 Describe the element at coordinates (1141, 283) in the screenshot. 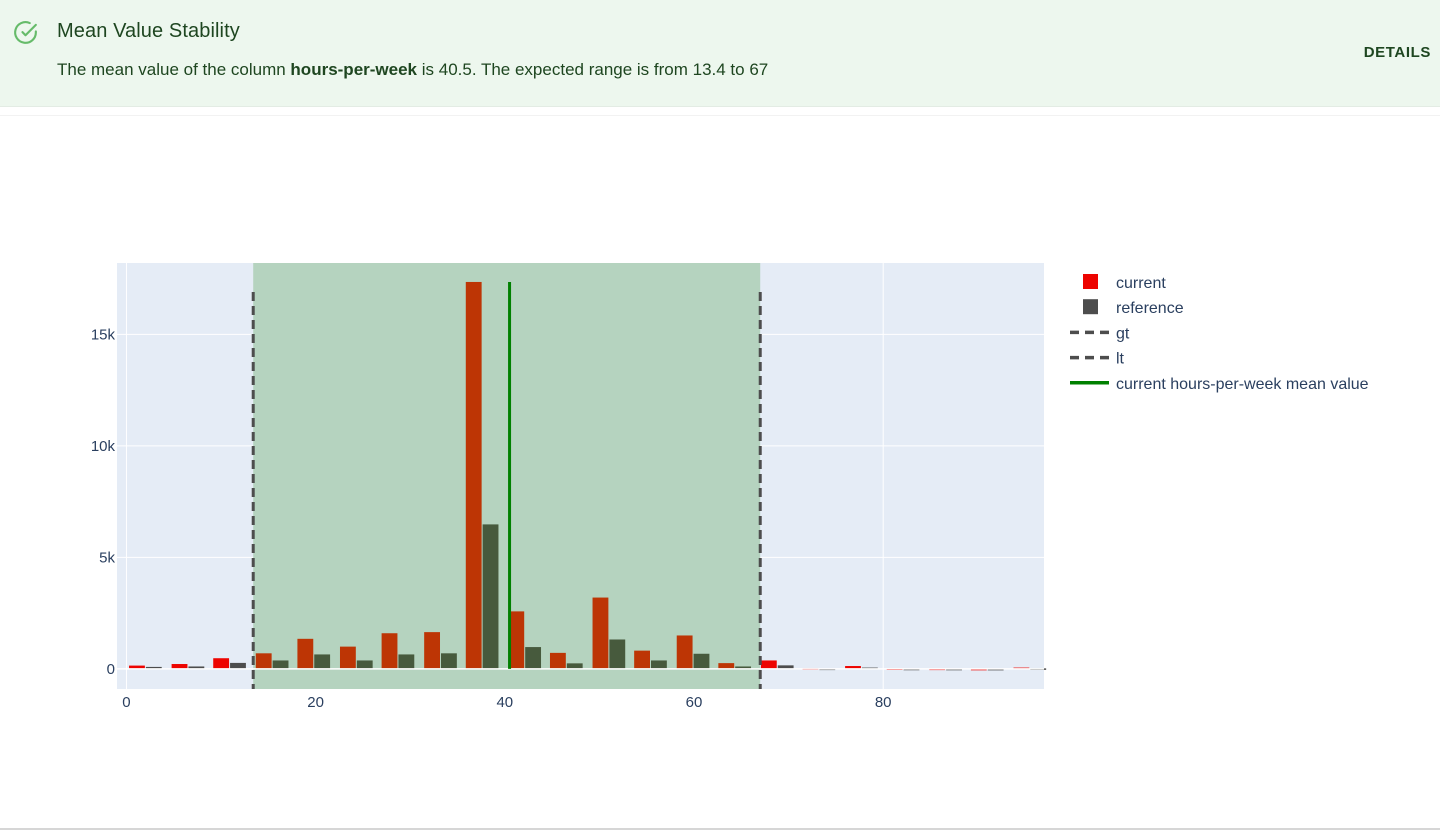

I see `legend-current-label: current` at that location.